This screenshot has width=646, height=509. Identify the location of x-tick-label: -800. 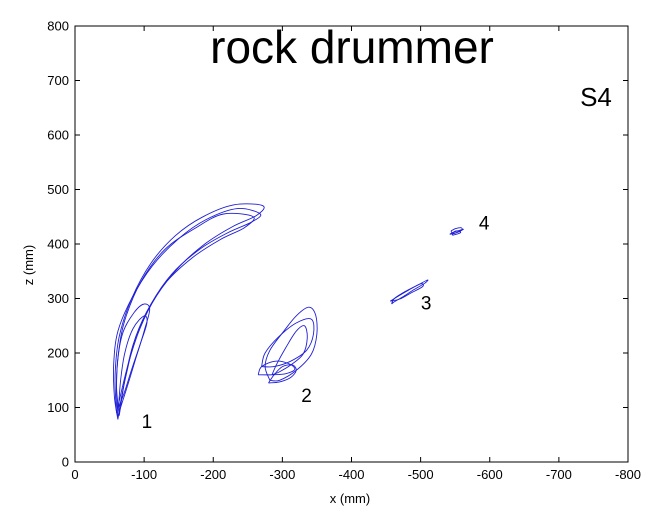
(628, 474).